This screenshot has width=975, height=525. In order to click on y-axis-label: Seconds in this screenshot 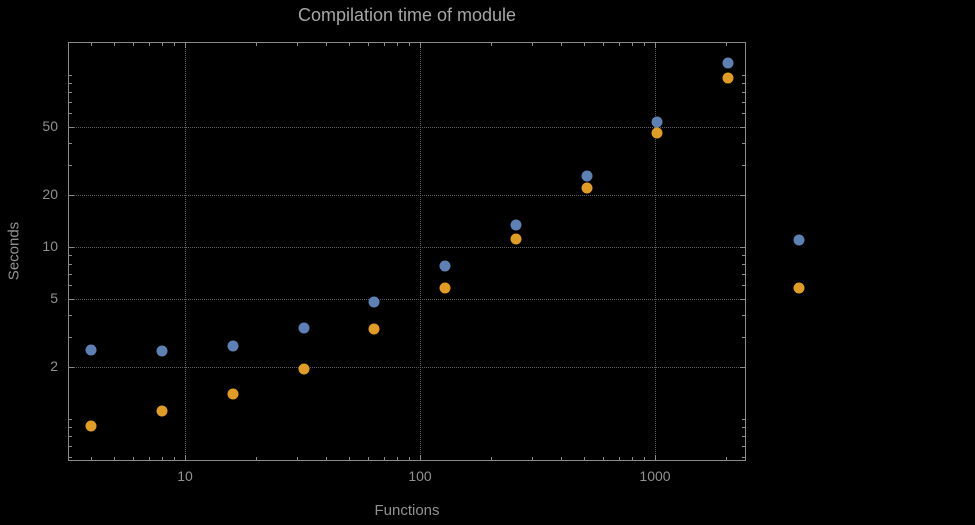, I will do `click(14, 251)`.